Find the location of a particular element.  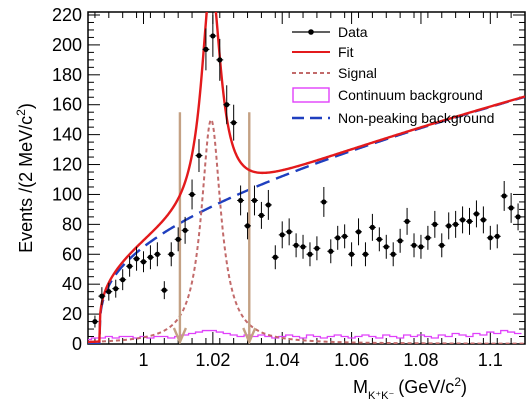

y-tick-label: 0 is located at coordinates (77, 344).